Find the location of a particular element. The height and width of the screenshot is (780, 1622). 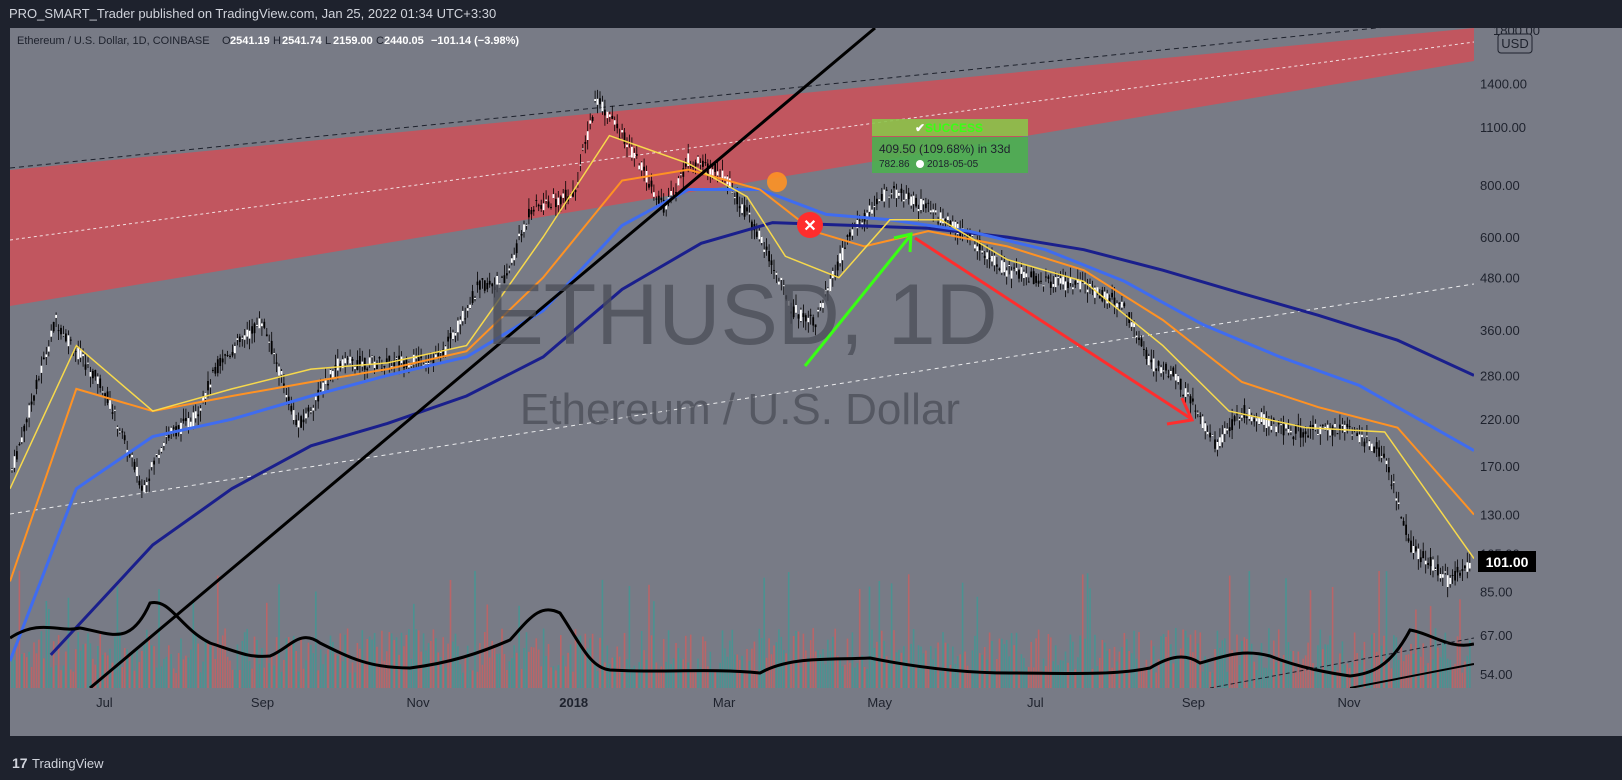

oscillator-trend-dashed-line is located at coordinates (1341, 662).